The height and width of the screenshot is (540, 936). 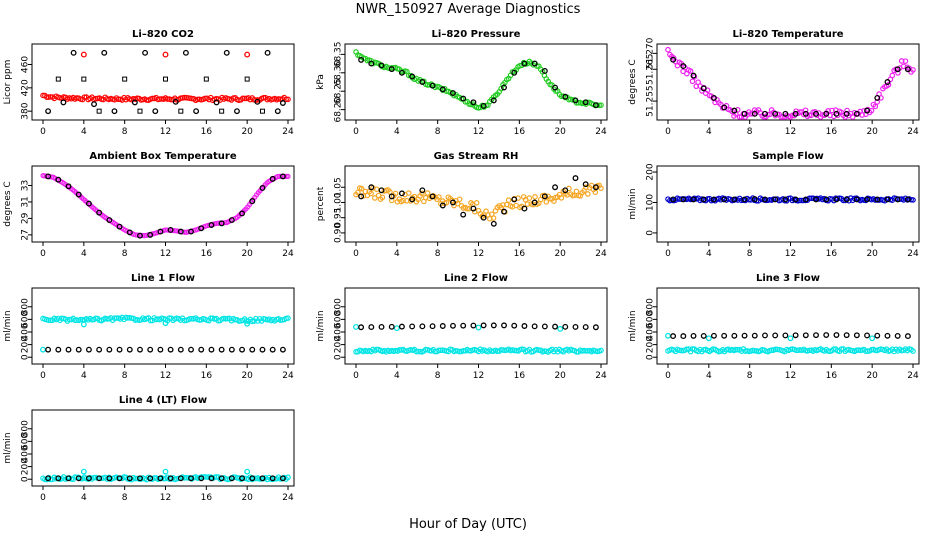 What do you see at coordinates (476, 278) in the screenshot?
I see `panel-title: Line 2 Flow` at bounding box center [476, 278].